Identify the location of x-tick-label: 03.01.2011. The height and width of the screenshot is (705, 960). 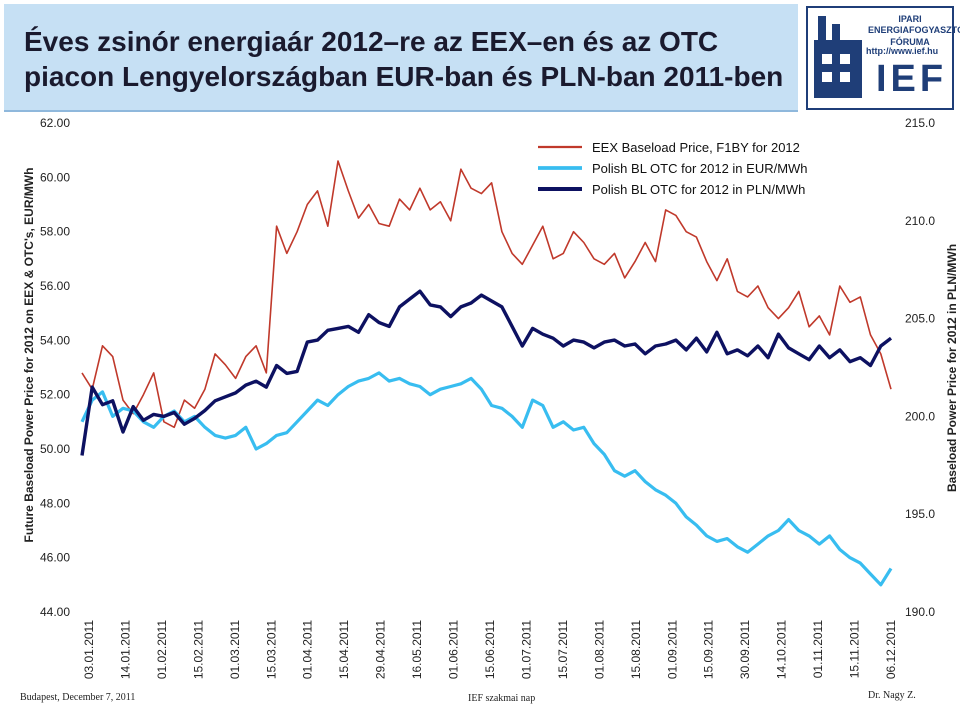
(89, 649).